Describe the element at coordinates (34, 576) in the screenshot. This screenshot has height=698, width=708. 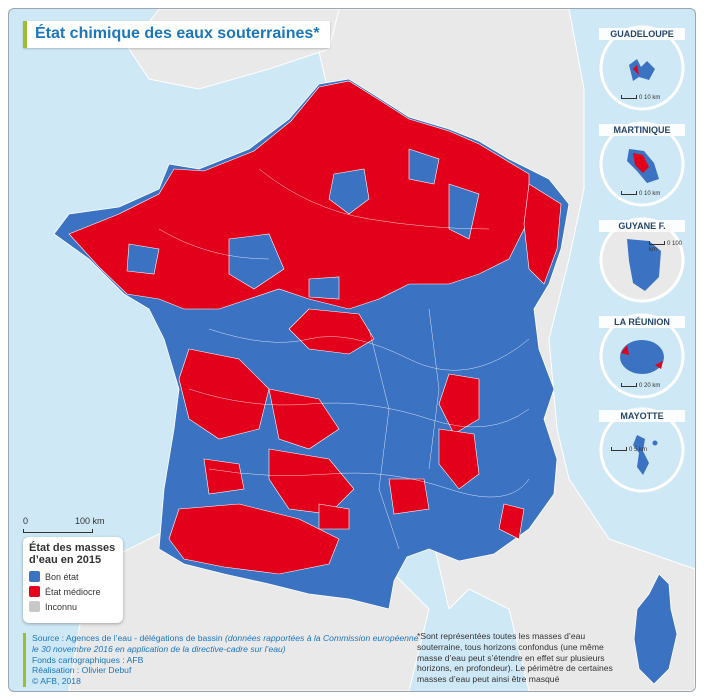
I see `legend-swatch-good` at that location.